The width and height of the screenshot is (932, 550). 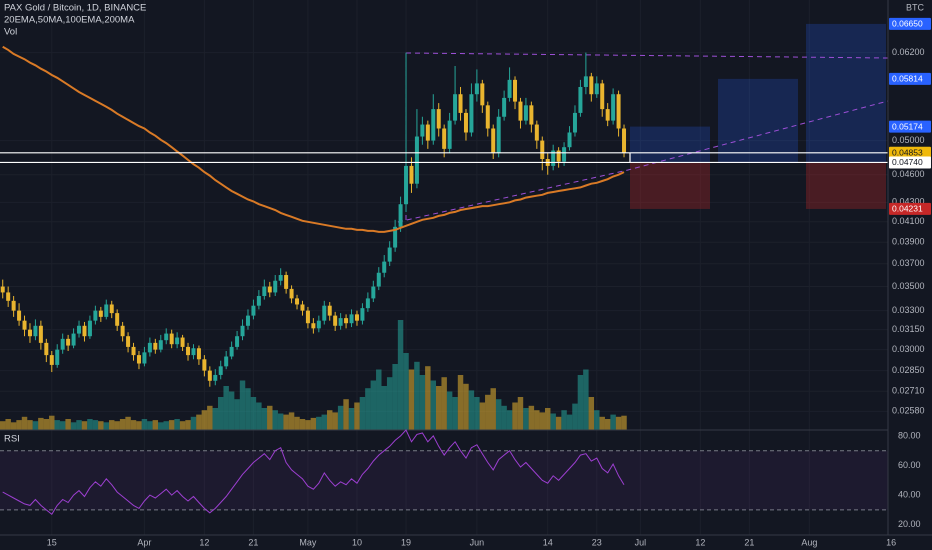 What do you see at coordinates (908, 140) in the screenshot?
I see `y-tick-label: 0.05000` at bounding box center [908, 140].